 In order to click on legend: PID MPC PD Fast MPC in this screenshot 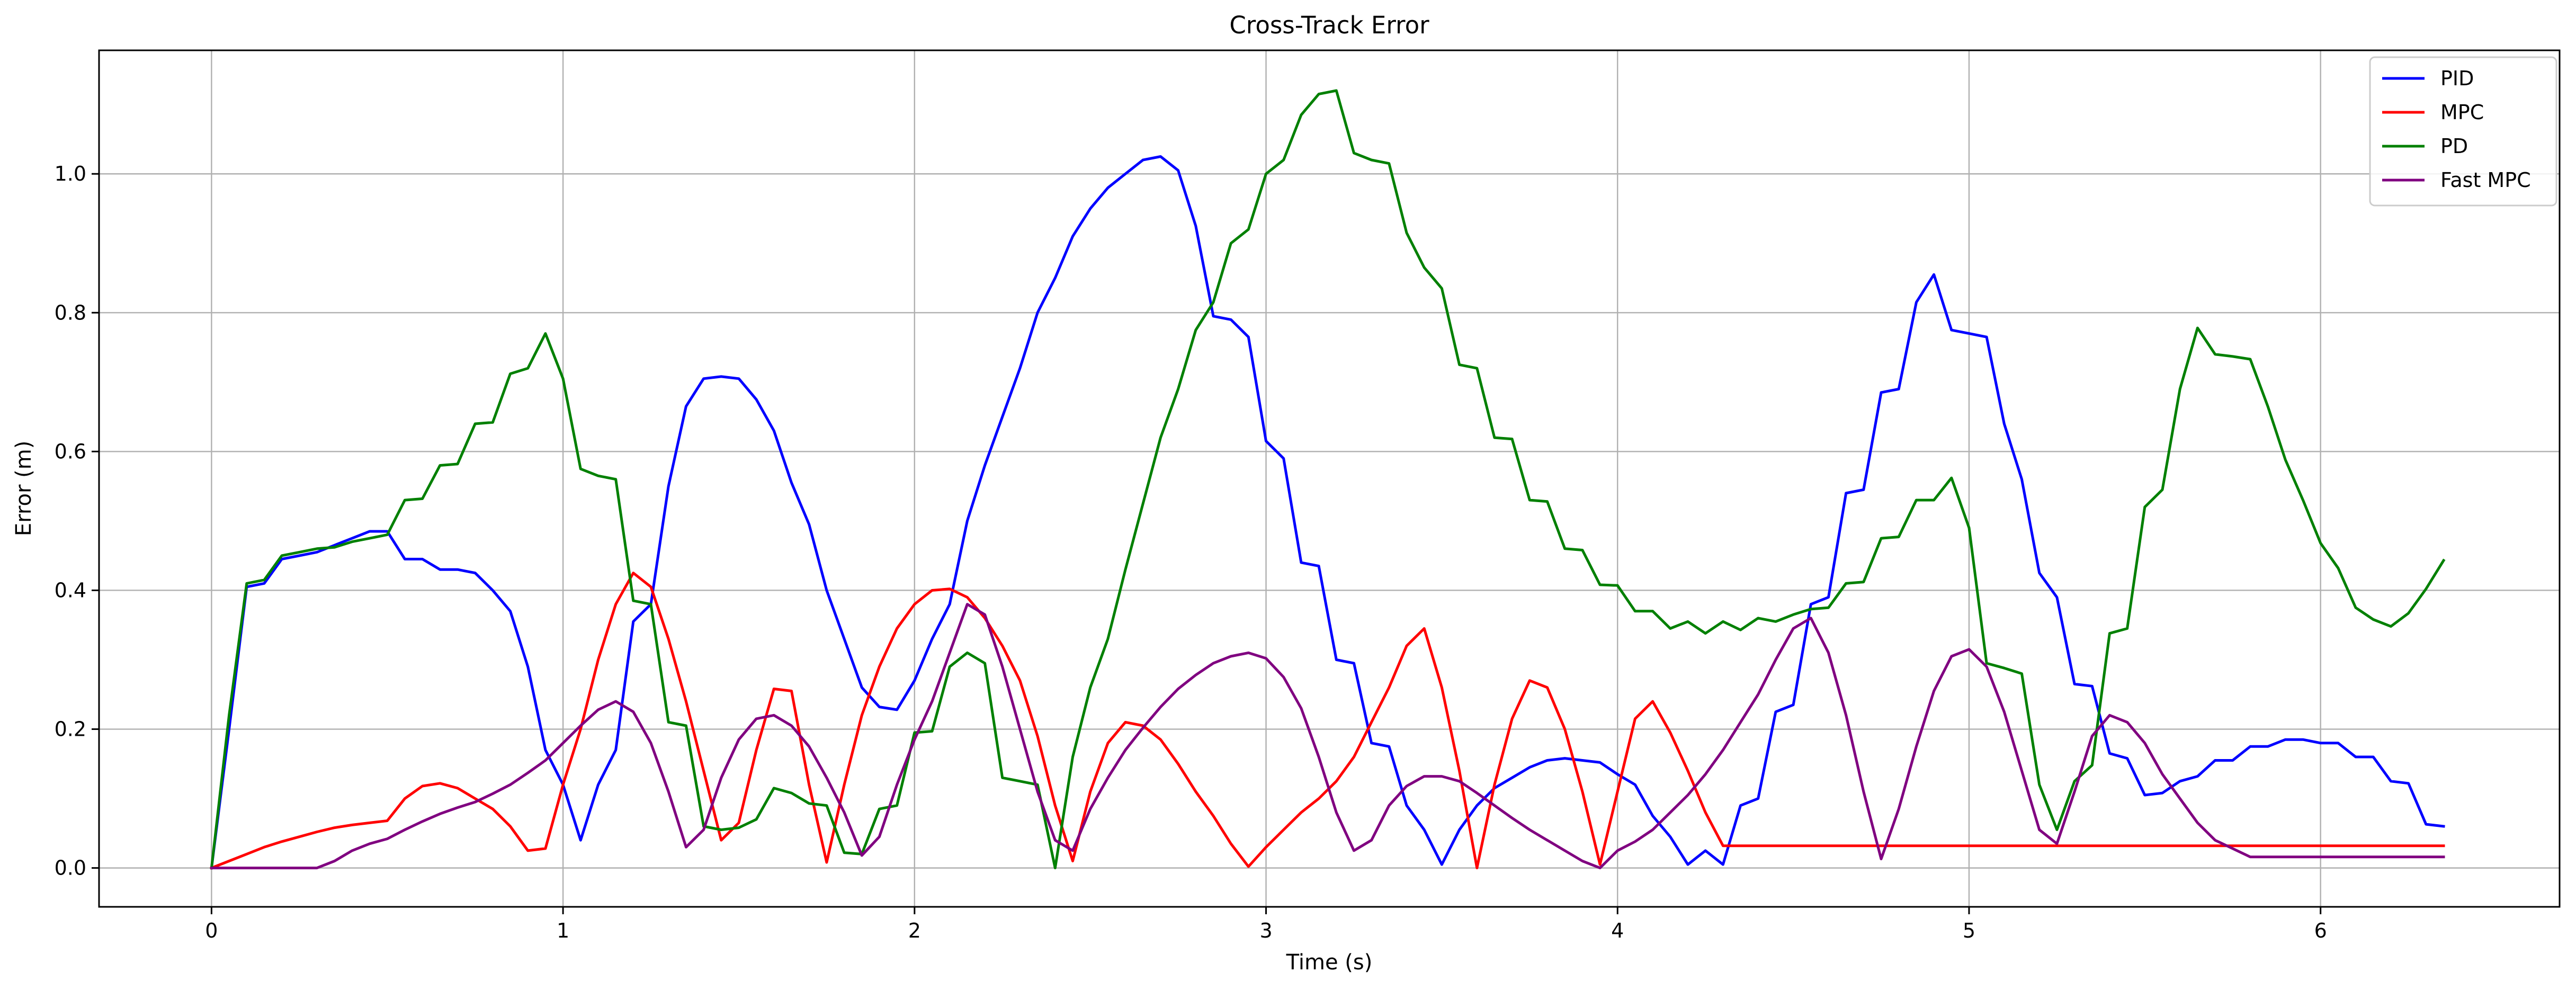, I will do `click(2463, 131)`.